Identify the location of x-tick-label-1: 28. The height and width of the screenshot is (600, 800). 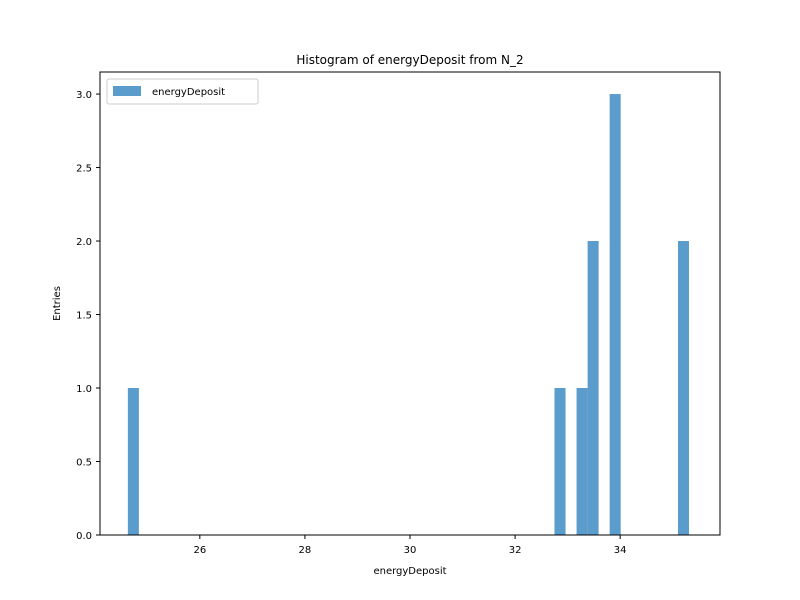
(305, 550).